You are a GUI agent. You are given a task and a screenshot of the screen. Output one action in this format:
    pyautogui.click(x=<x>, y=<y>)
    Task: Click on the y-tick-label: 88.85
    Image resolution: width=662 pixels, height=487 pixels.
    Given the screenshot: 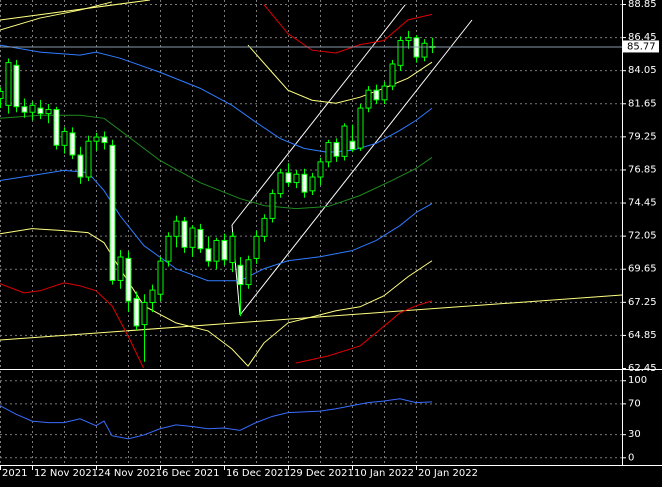 What is the action you would take?
    pyautogui.click(x=642, y=5)
    